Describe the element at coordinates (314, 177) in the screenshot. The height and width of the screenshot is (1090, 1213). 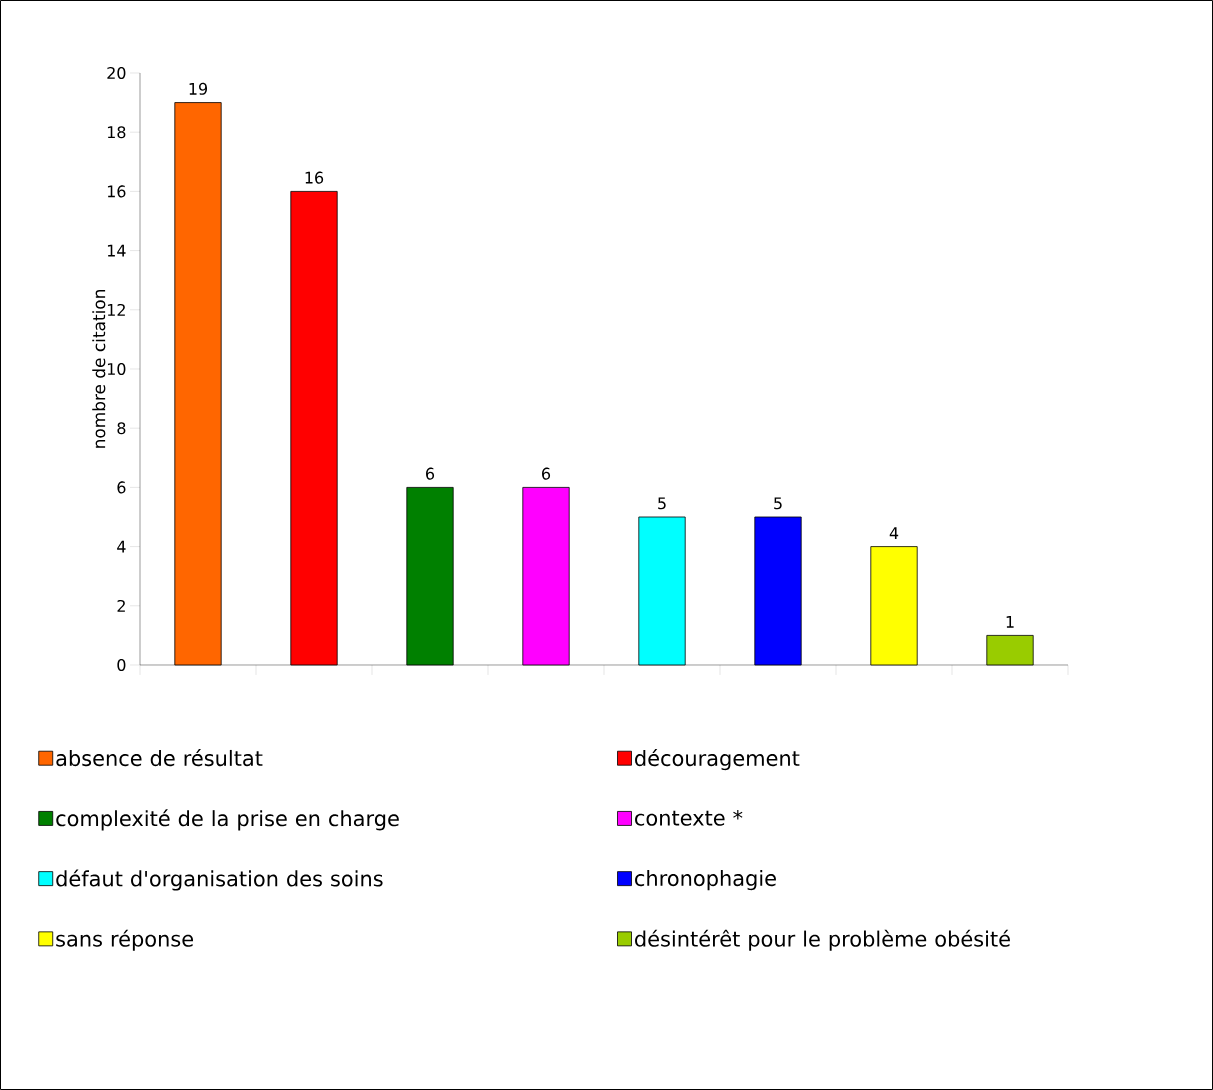
I see `data-label: 16` at that location.